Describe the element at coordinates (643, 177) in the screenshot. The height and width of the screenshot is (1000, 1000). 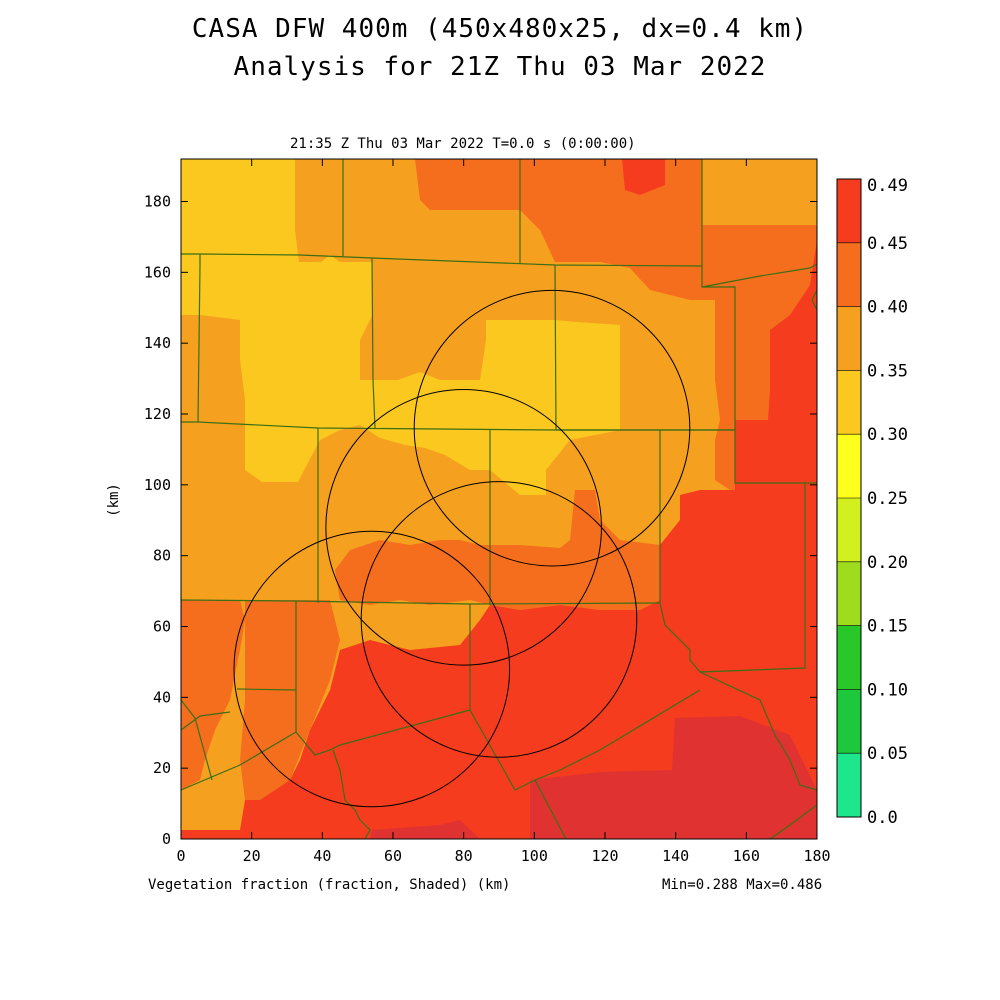
I see `region-040-northeast` at that location.